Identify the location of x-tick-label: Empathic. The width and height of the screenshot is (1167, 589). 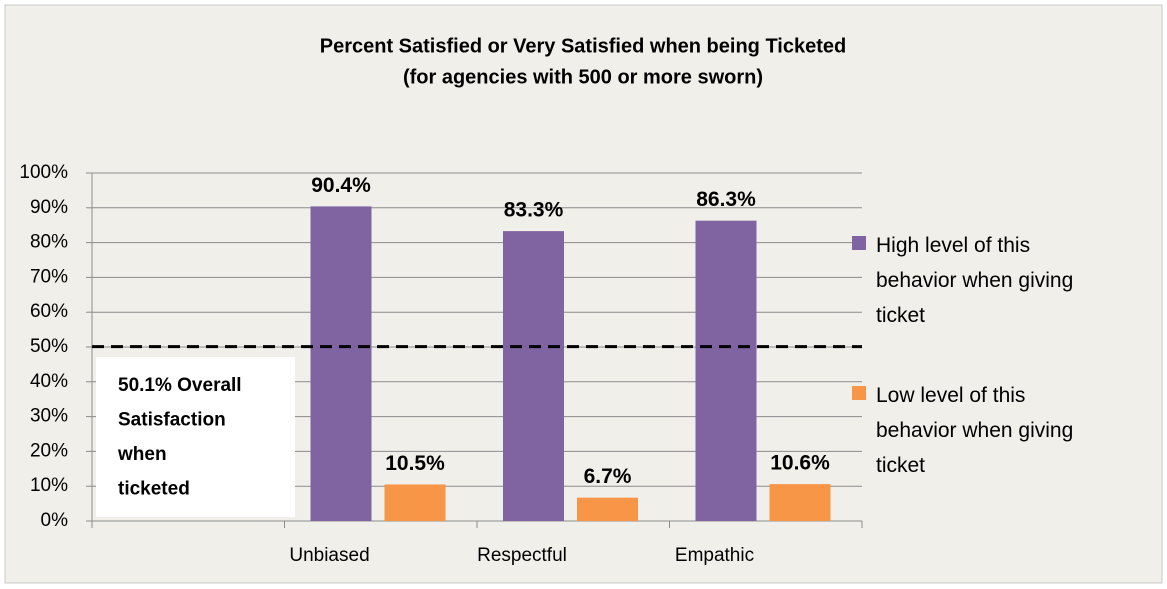
(714, 555).